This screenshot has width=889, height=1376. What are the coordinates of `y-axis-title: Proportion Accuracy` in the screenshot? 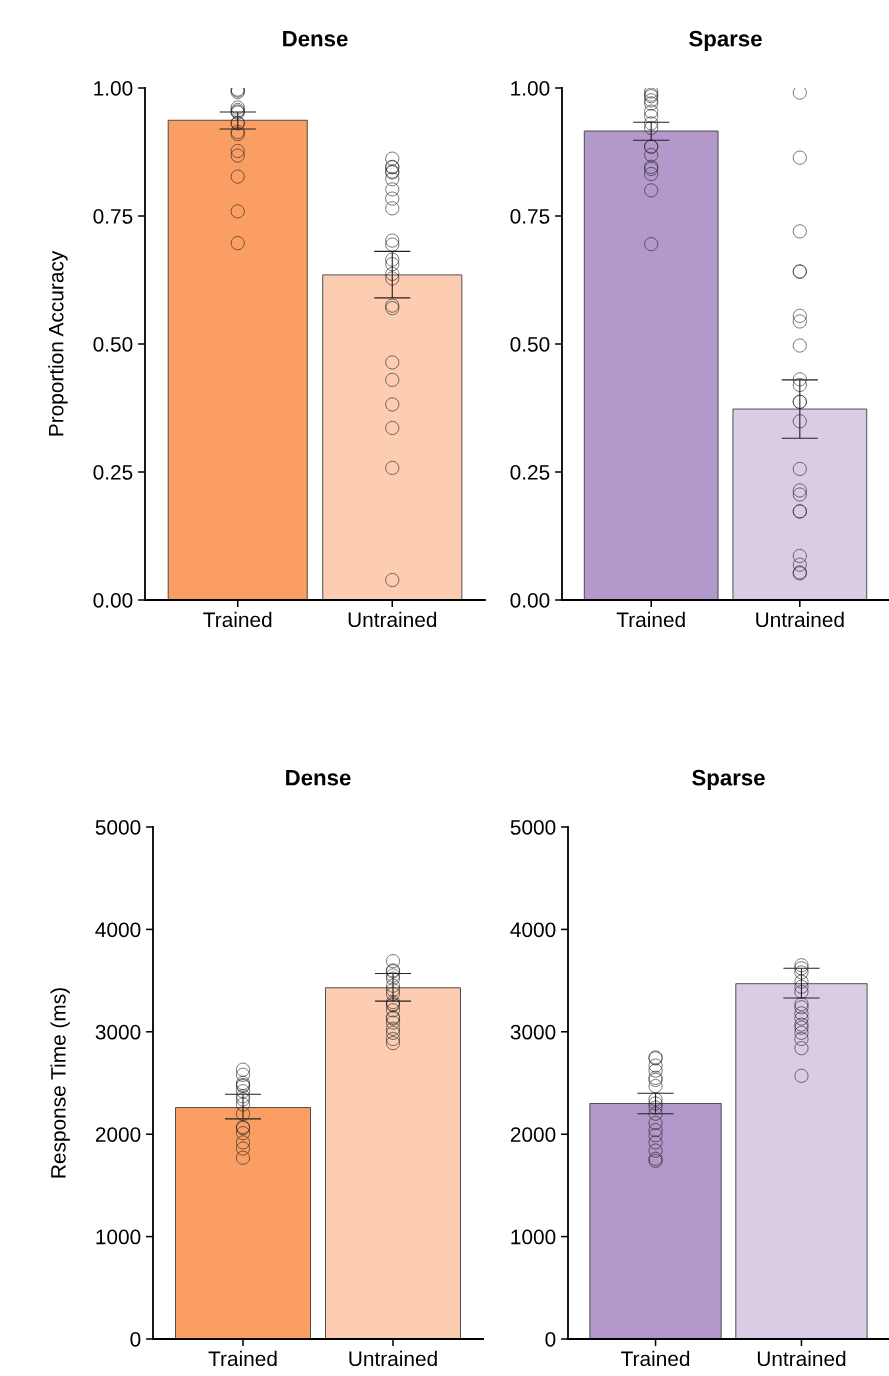 It's located at (58, 343).